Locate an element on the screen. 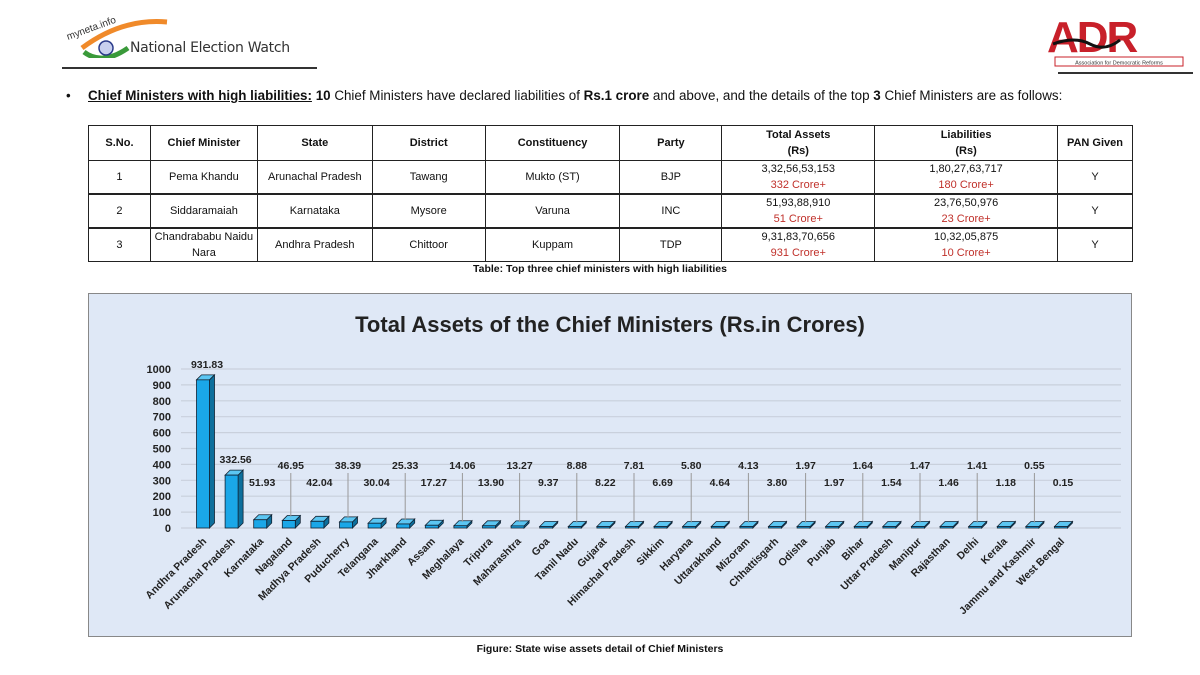 The width and height of the screenshot is (1200, 675). cell-name: Siddaramaiah is located at coordinates (203, 211).